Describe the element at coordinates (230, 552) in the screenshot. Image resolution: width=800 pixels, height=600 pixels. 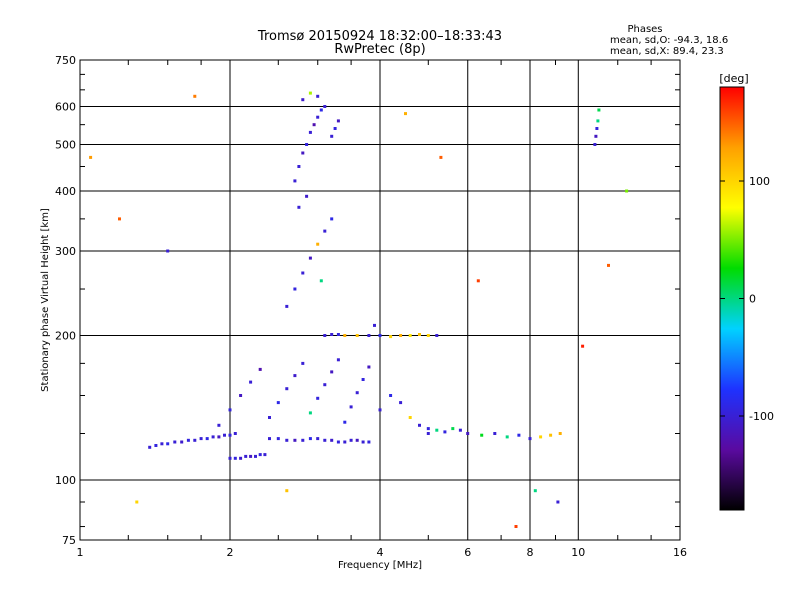
I see `x-tick-label: 2` at that location.